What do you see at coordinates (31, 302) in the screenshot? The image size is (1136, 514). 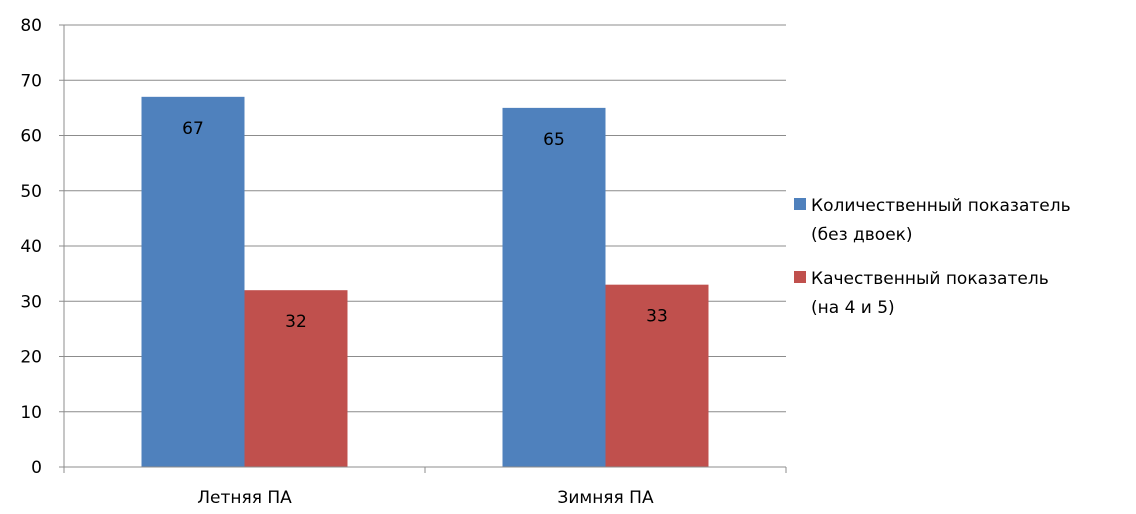 I see `y-tick-label: 30` at bounding box center [31, 302].